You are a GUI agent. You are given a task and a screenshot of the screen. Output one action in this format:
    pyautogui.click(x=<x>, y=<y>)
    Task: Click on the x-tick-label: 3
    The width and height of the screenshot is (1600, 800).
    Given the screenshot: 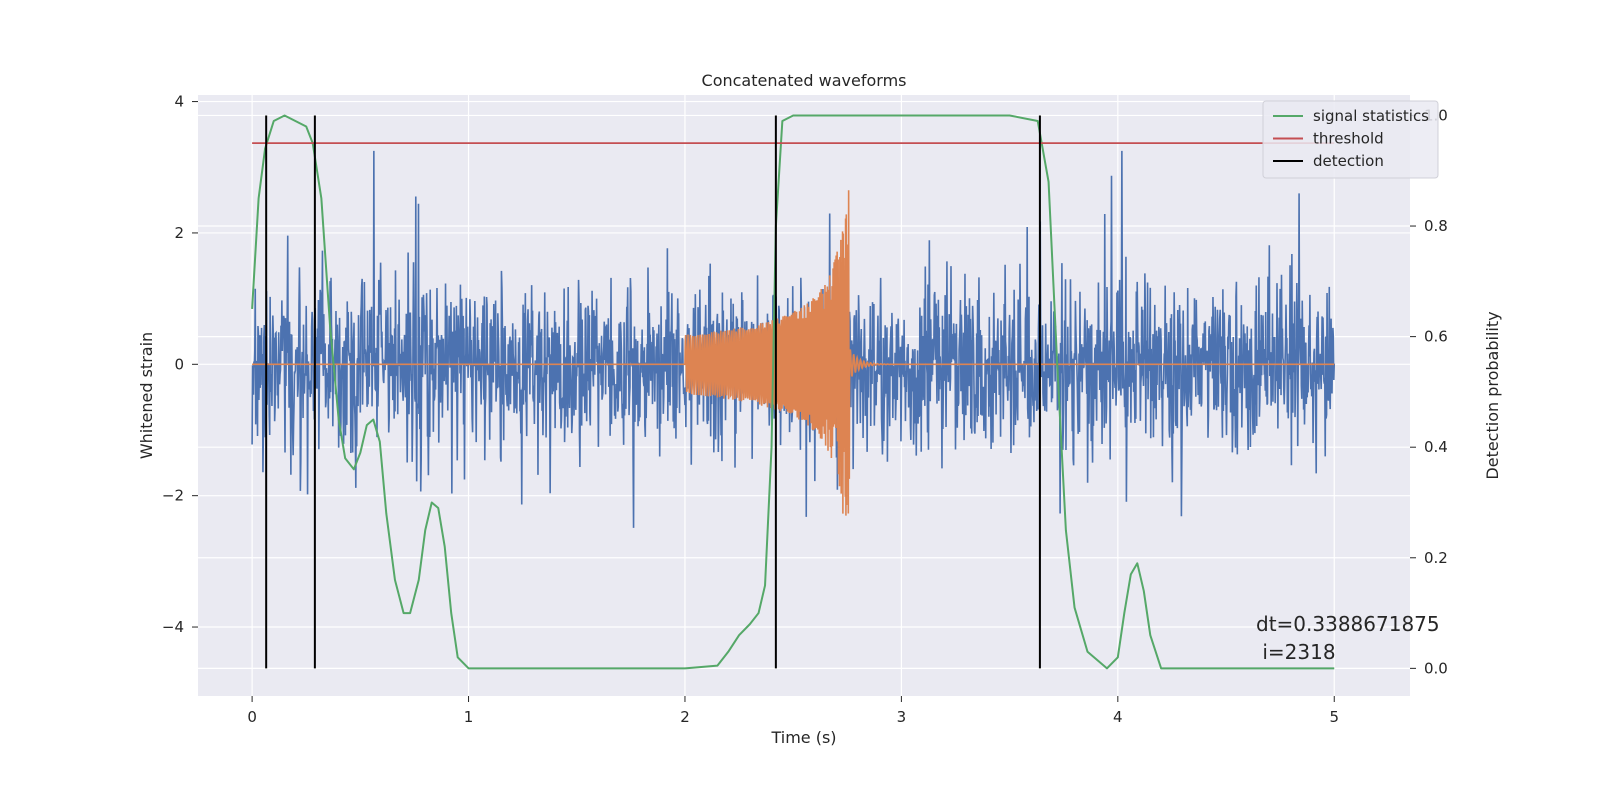 What is the action you would take?
    pyautogui.click(x=902, y=717)
    